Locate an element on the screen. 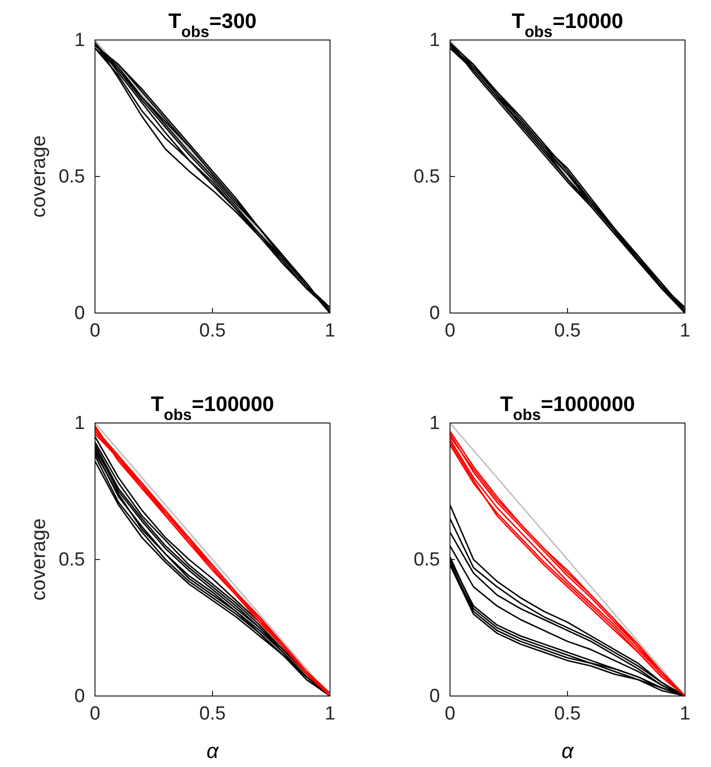 This screenshot has width=711, height=767. chart-title: T$_{obs}$=100000 is located at coordinates (212, 408).